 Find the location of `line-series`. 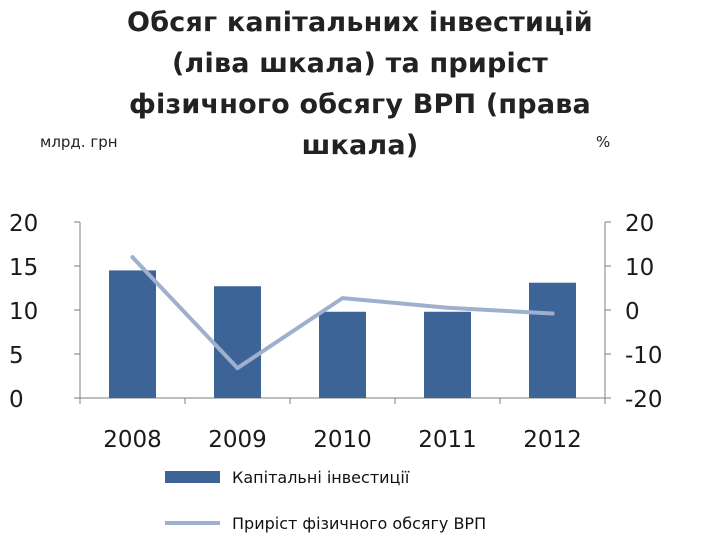

line-series is located at coordinates (342, 313).